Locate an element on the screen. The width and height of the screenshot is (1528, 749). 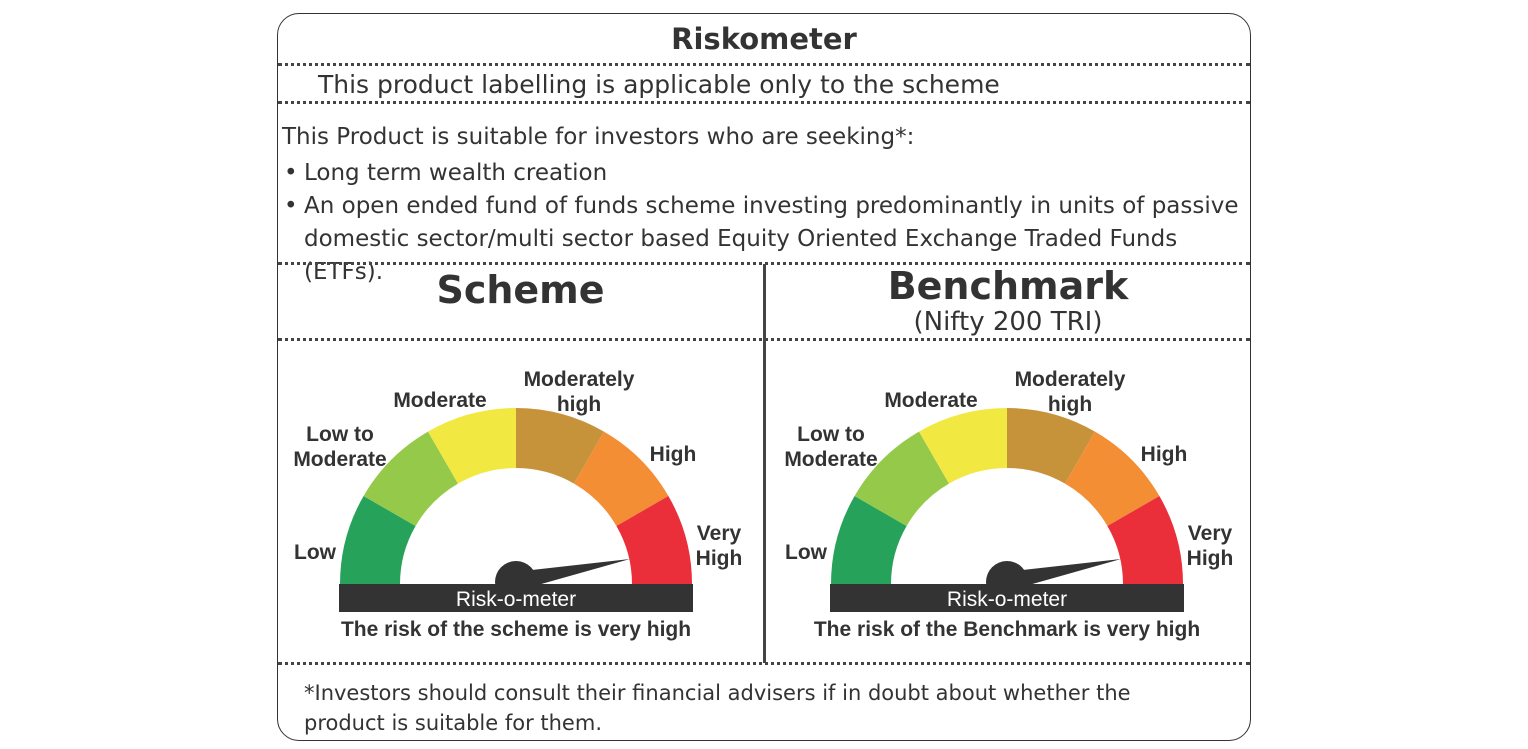
list-item: • Long term wealth creation is located at coordinates (446, 173).